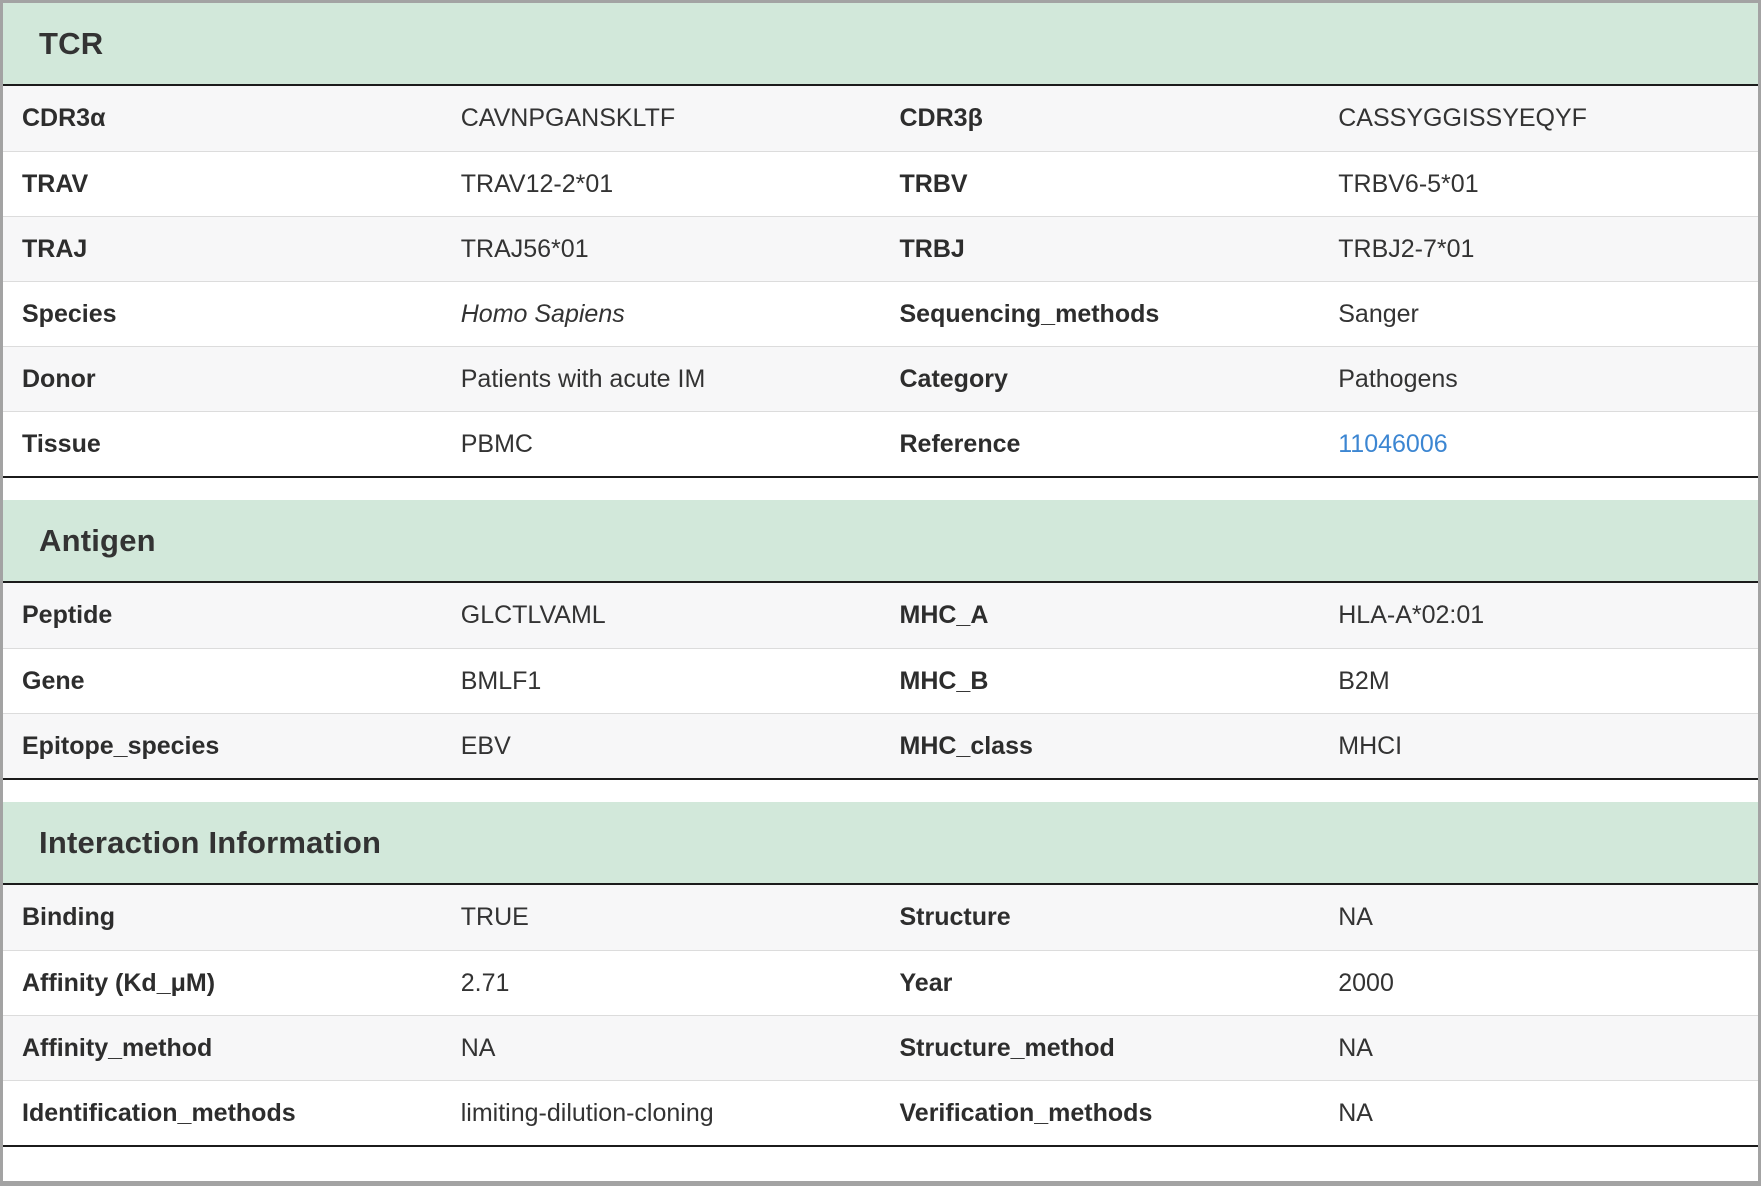  Describe the element at coordinates (1411, 615) in the screenshot. I see `mhc-a-value: HLA-A*02:01` at that location.